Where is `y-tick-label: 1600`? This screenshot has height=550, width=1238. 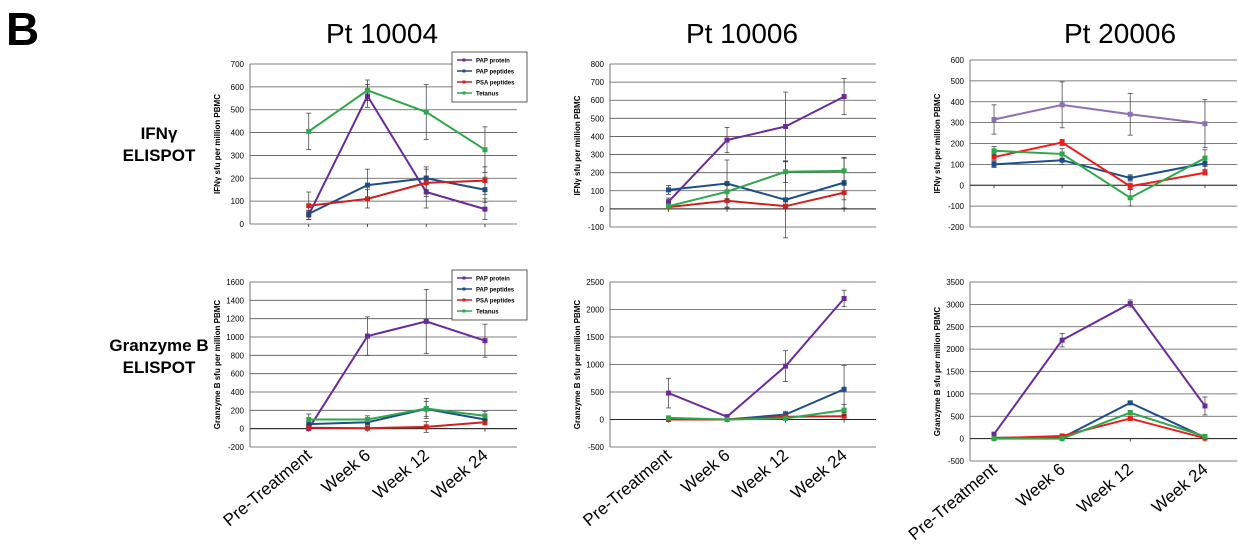
y-tick-label: 1600 is located at coordinates (235, 282).